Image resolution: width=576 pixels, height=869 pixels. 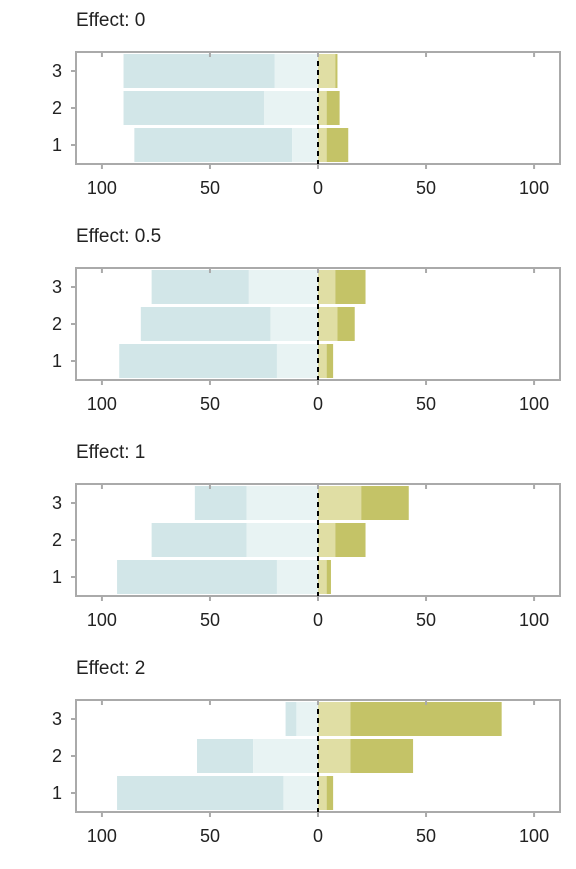 I want to click on panel-title: Effect: 2, so click(x=110, y=668).